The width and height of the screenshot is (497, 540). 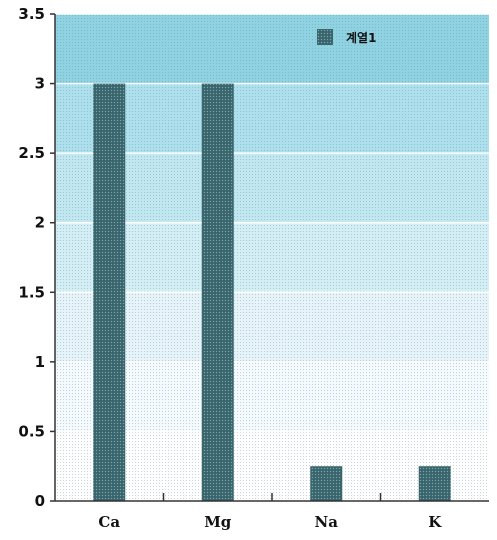 What do you see at coordinates (218, 522) in the screenshot?
I see `x-category-label: Mg` at bounding box center [218, 522].